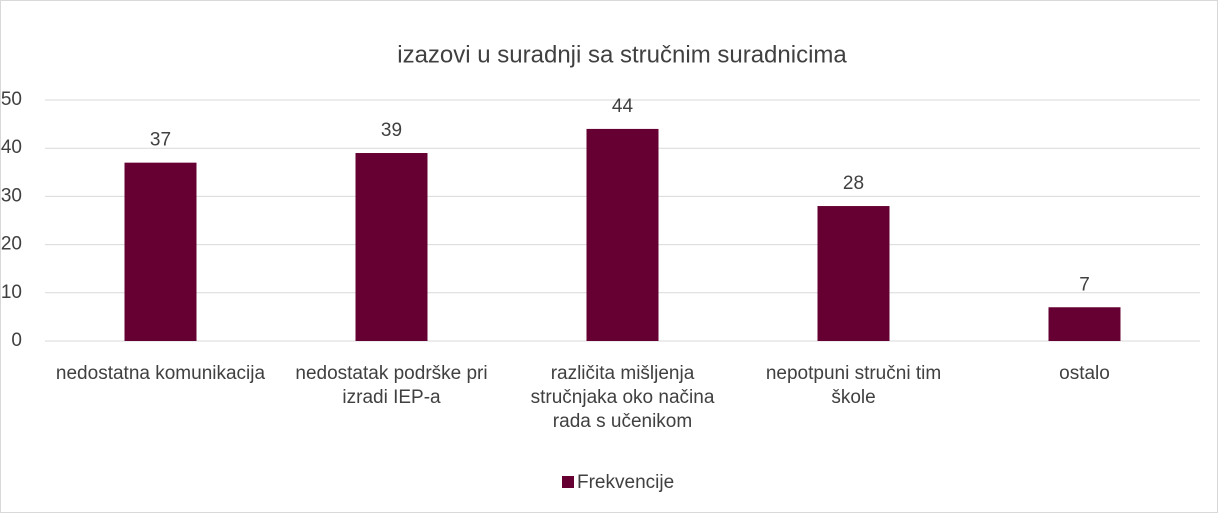  I want to click on y-tick-label: 30, so click(11, 195).